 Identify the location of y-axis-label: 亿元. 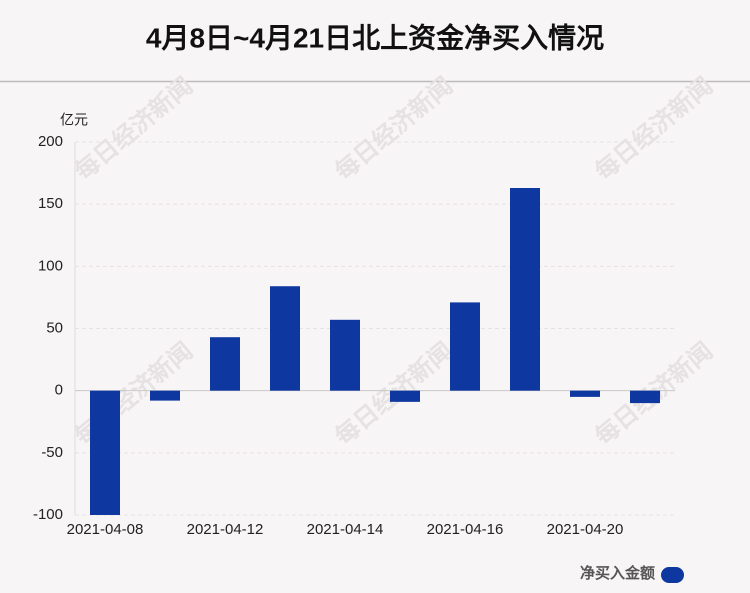
(74, 120).